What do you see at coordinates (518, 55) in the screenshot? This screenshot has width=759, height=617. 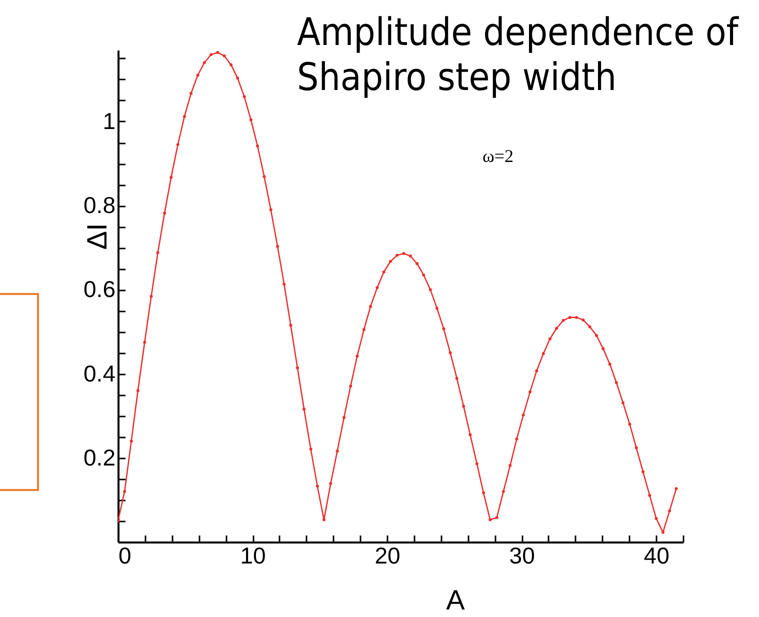 I see `chart-title: Amplitude dependence of Shapiro step width` at bounding box center [518, 55].